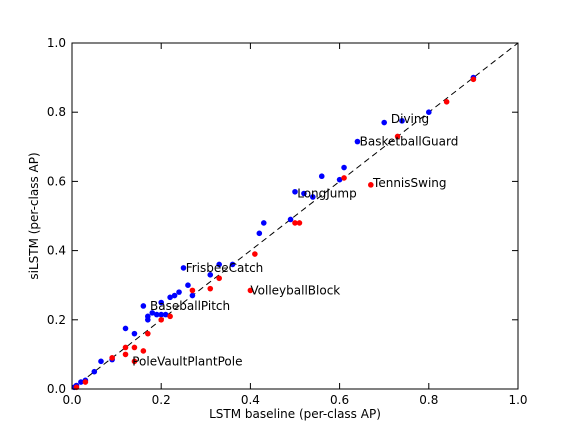 The width and height of the screenshot is (576, 432). I want to click on x-axis-label: LSTM baseline (per-class AP), so click(295, 414).